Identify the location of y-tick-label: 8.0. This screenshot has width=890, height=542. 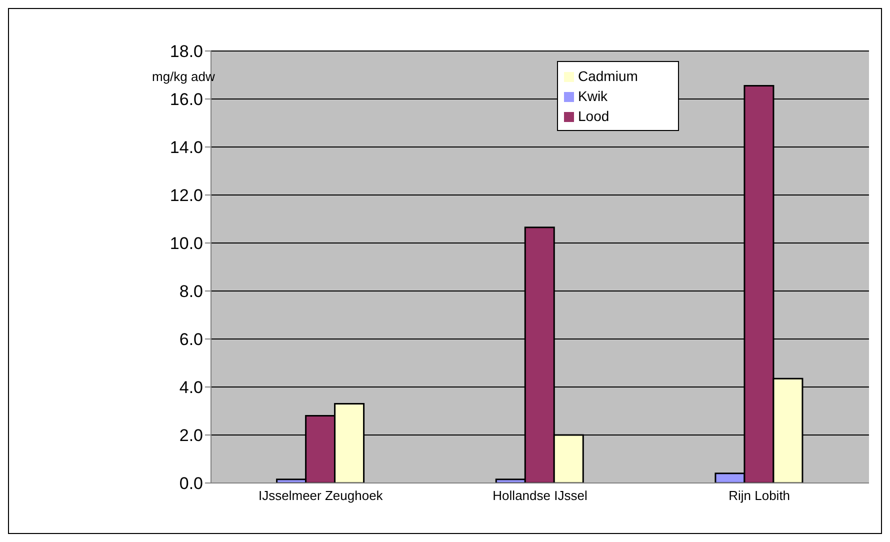
(191, 292).